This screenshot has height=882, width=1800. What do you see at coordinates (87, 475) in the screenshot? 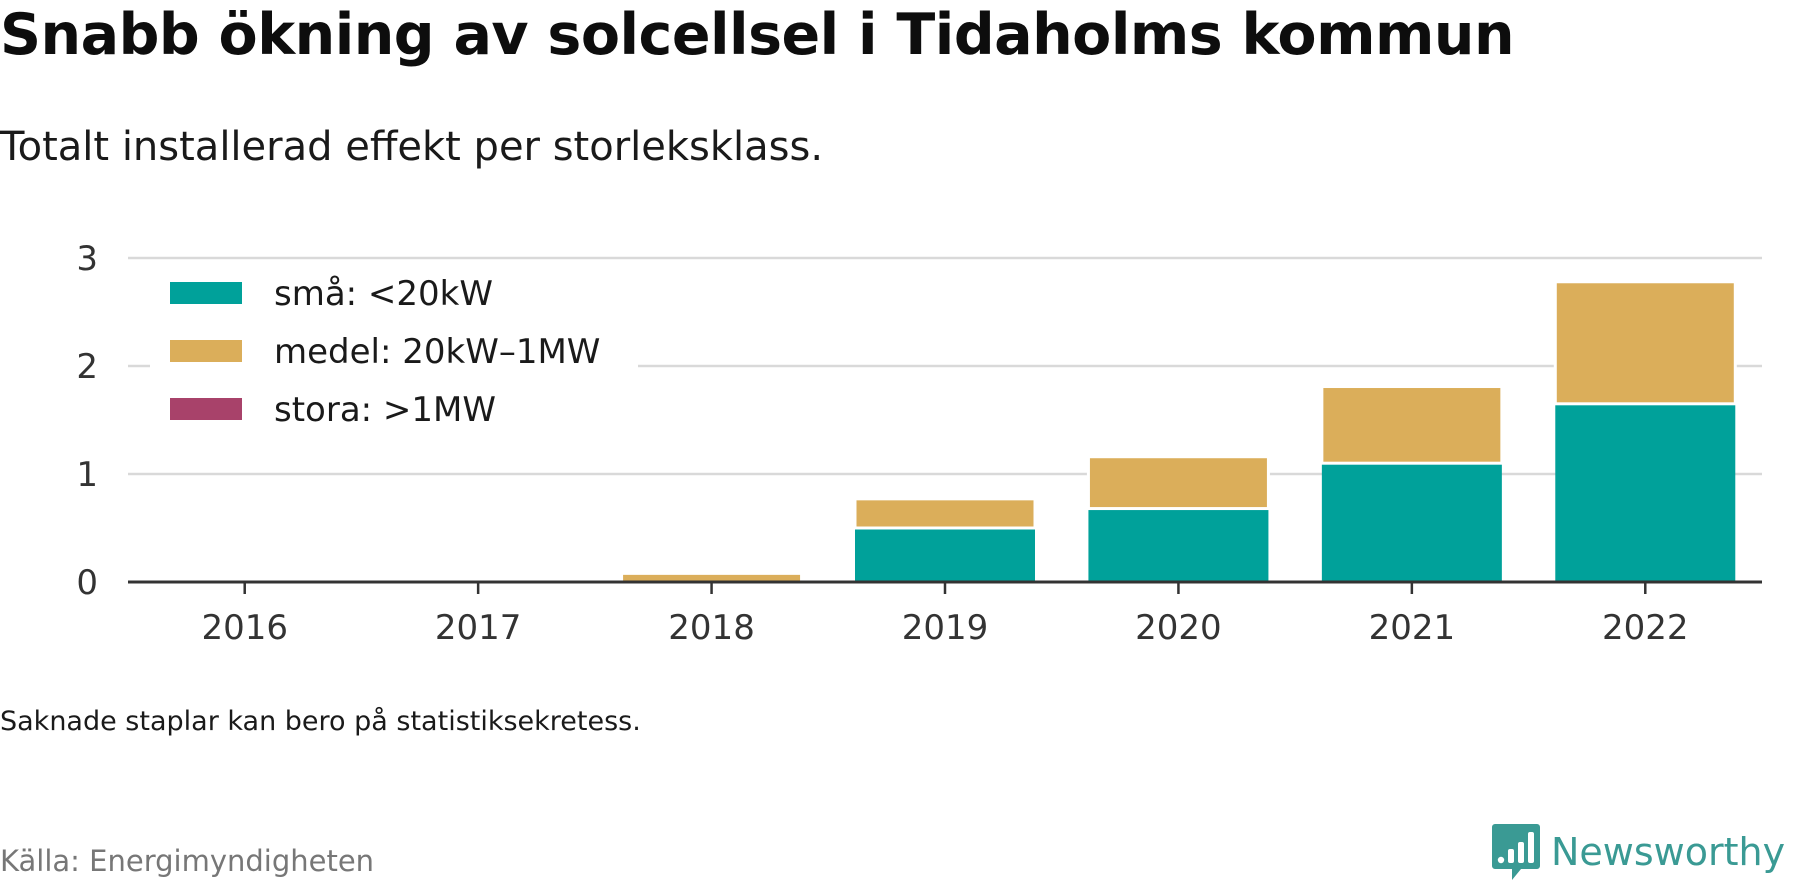
I see `y-tick-label: 1` at bounding box center [87, 475].